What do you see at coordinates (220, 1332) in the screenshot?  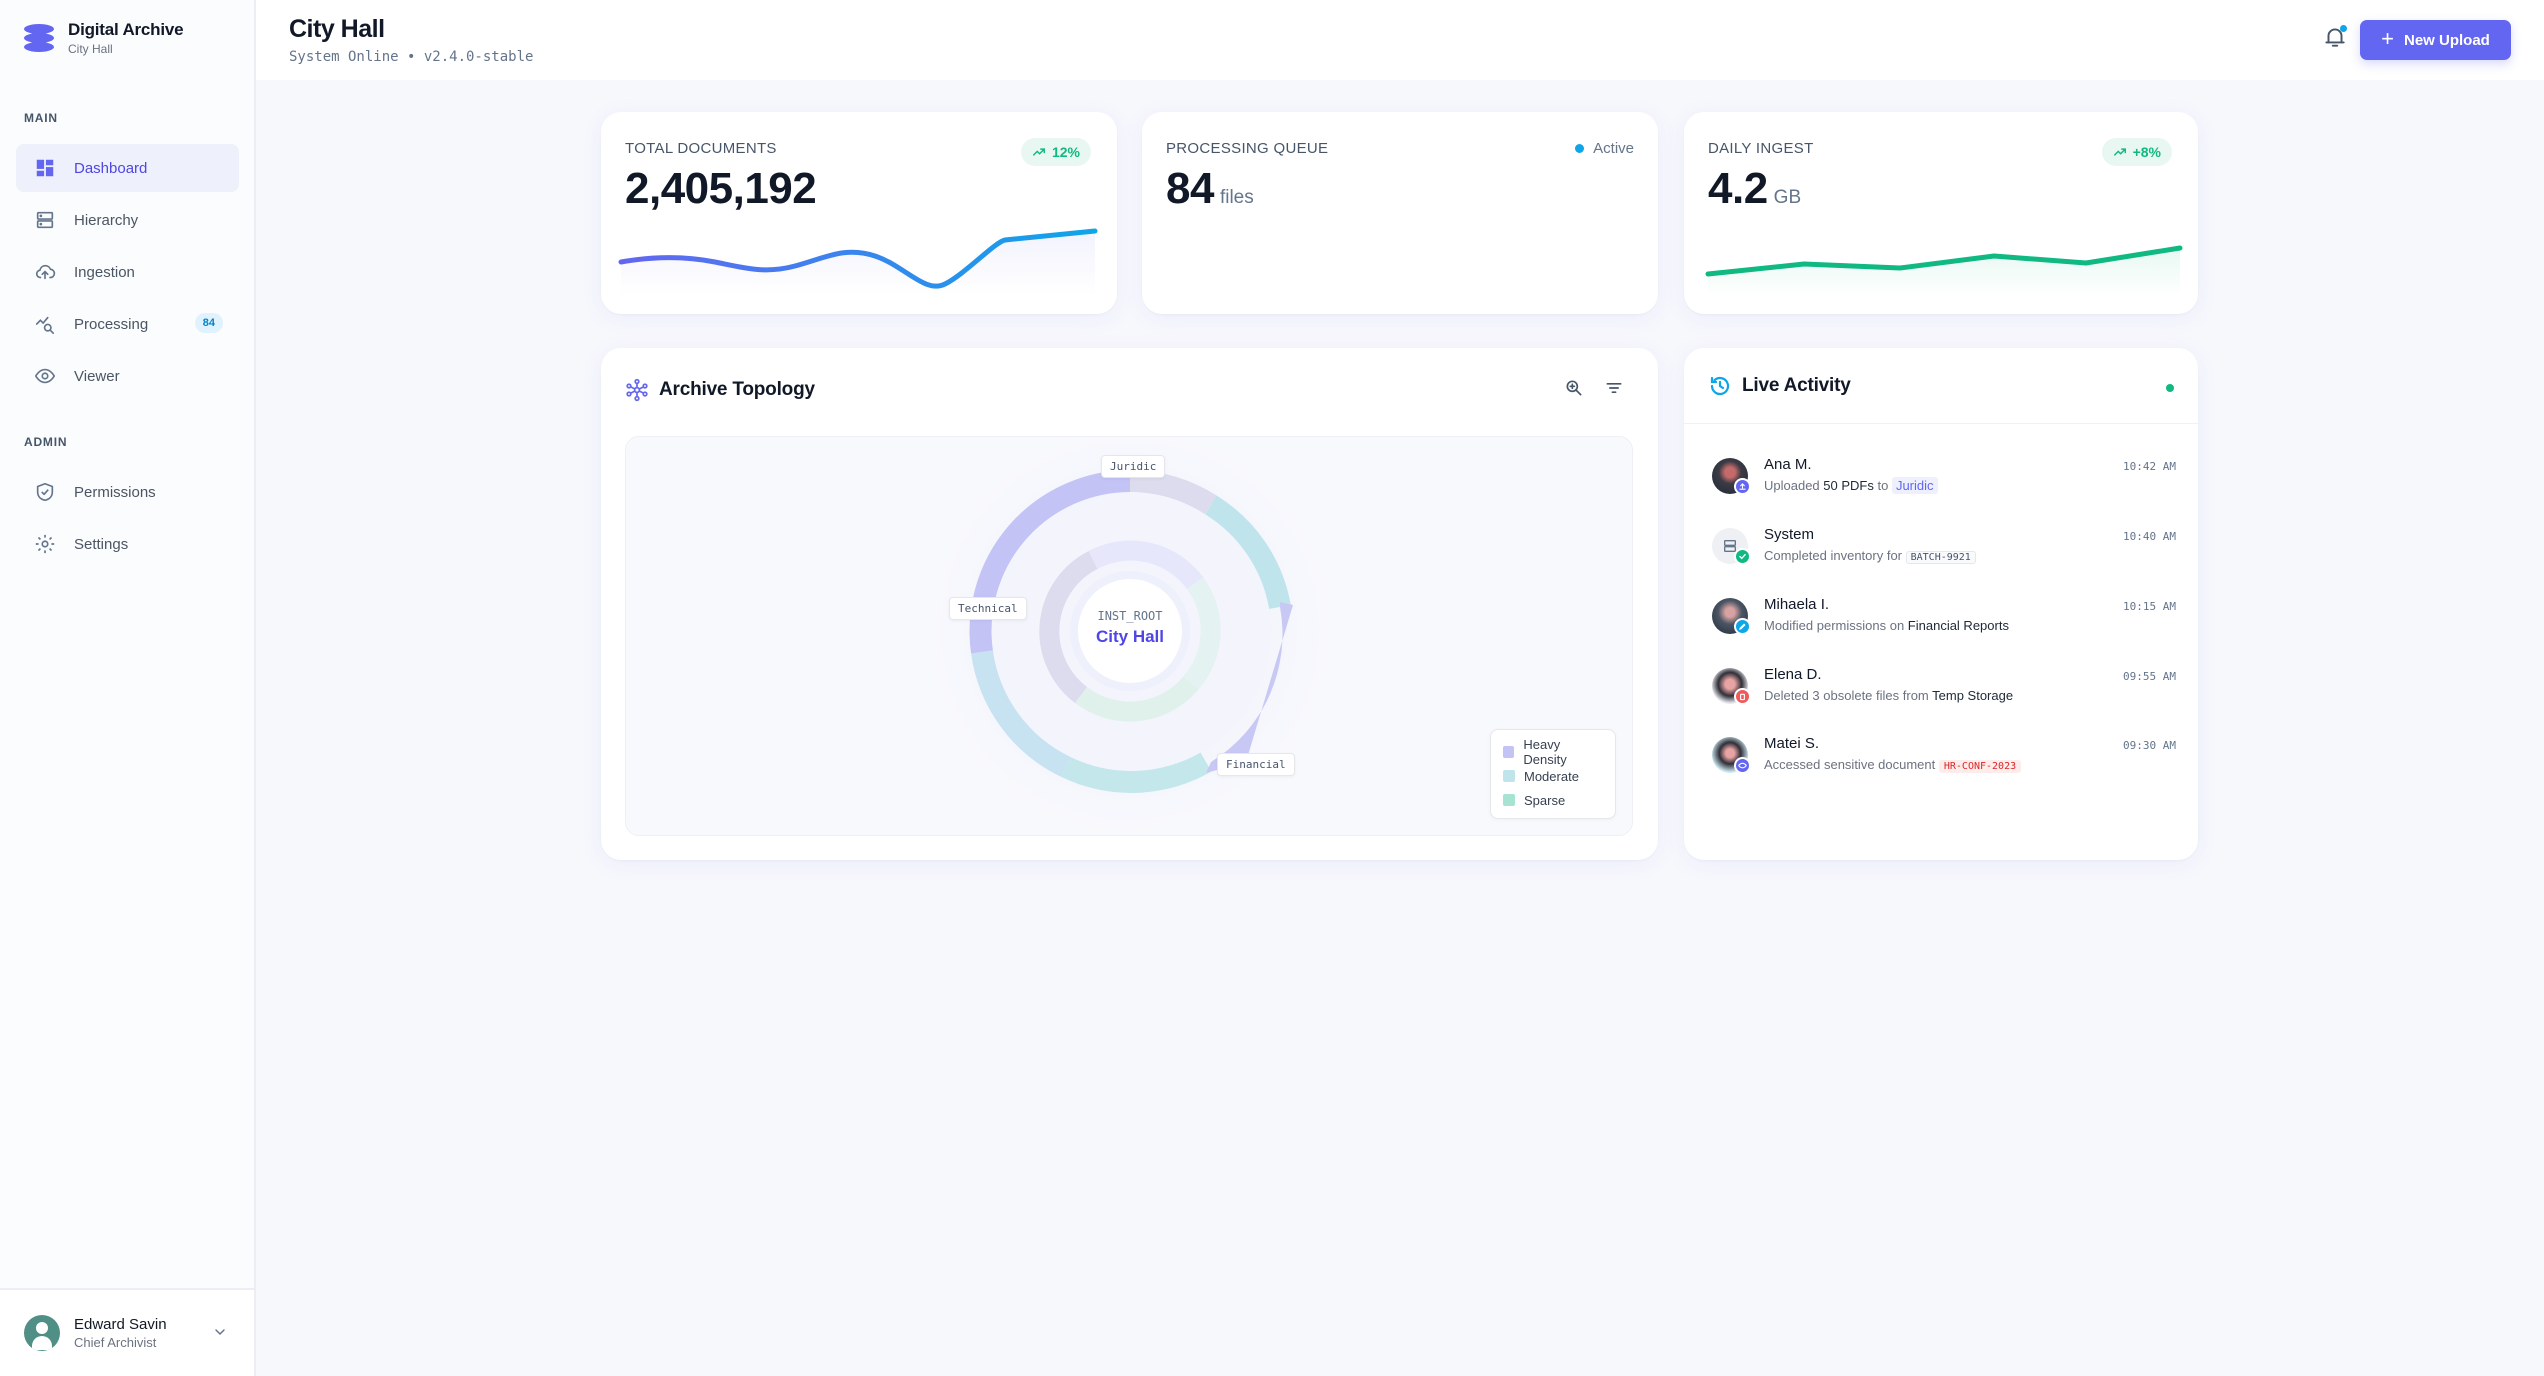 I see `chevron-down-icon` at bounding box center [220, 1332].